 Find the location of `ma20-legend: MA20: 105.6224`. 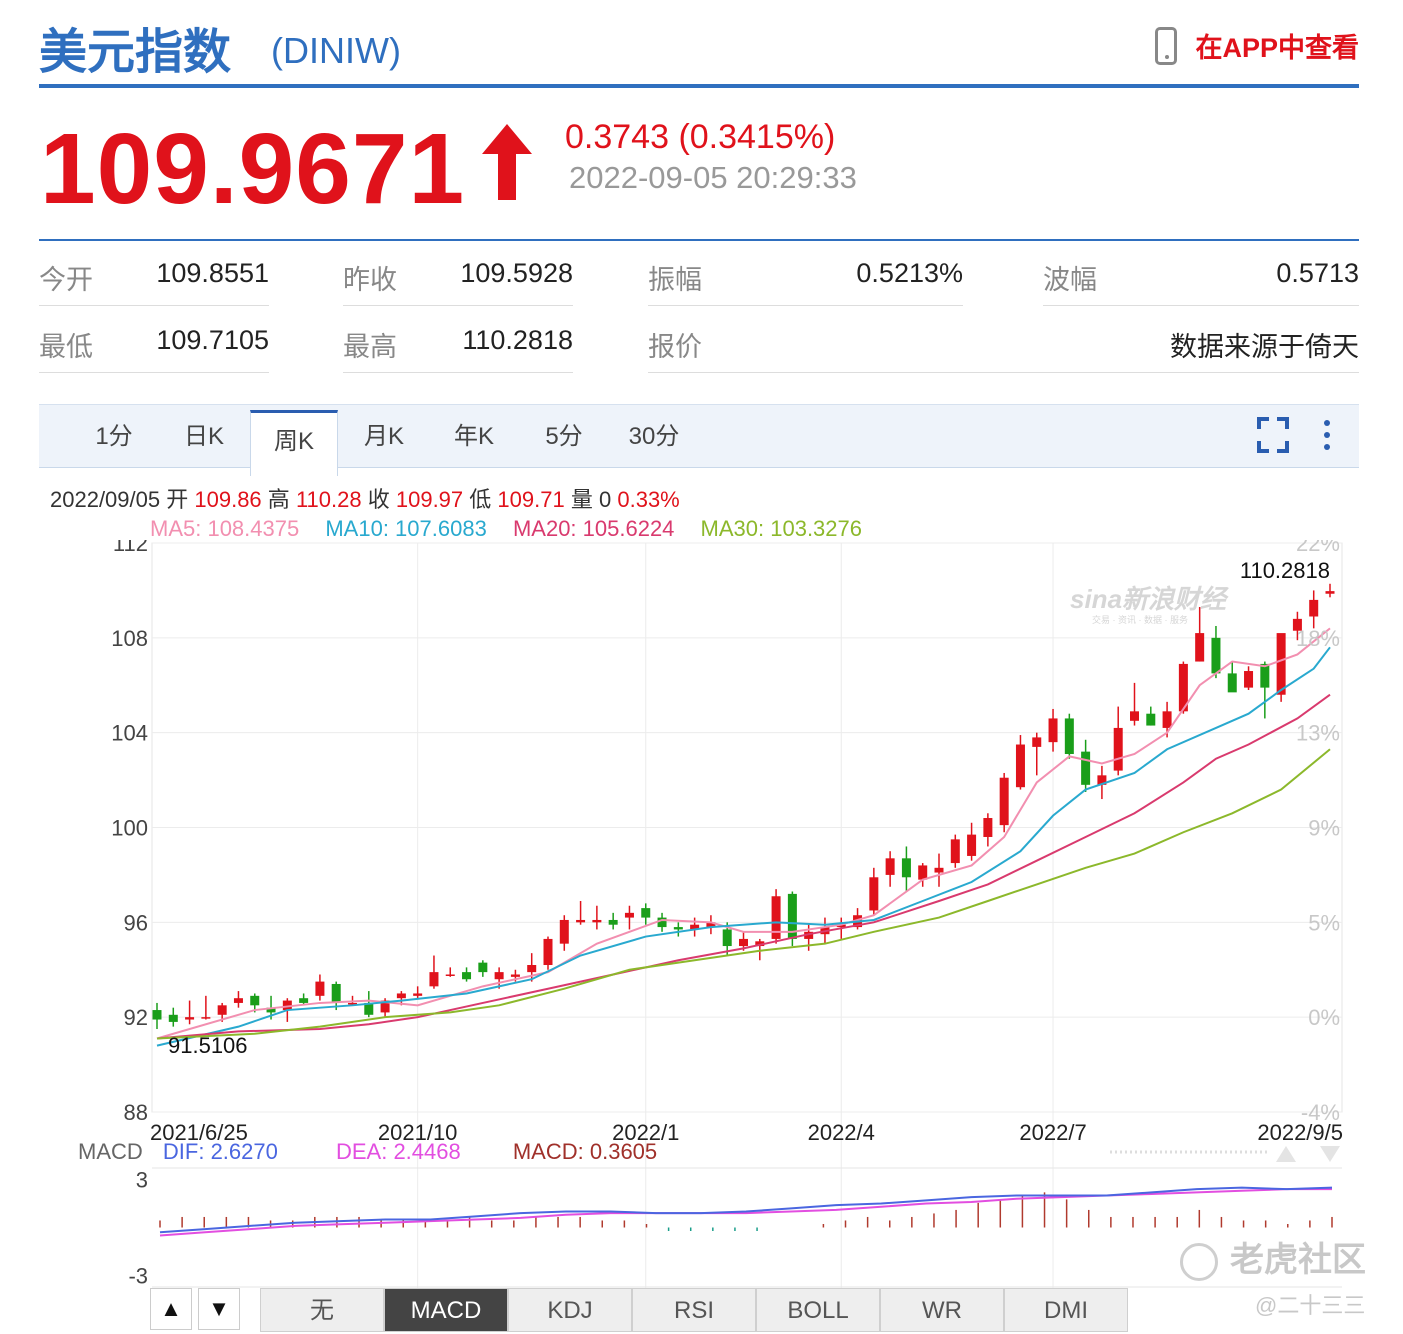

ma20-legend: MA20: 105.6224 is located at coordinates (593, 528).